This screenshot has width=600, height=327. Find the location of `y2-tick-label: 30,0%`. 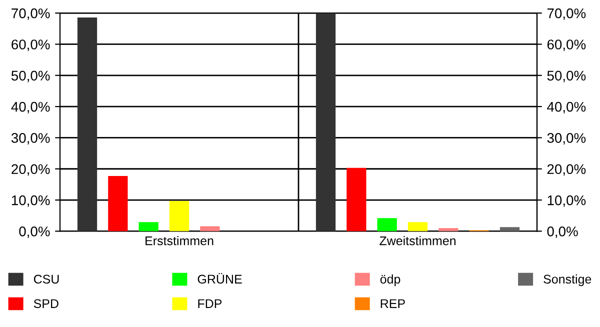

y2-tick-label: 30,0% is located at coordinates (566, 139).